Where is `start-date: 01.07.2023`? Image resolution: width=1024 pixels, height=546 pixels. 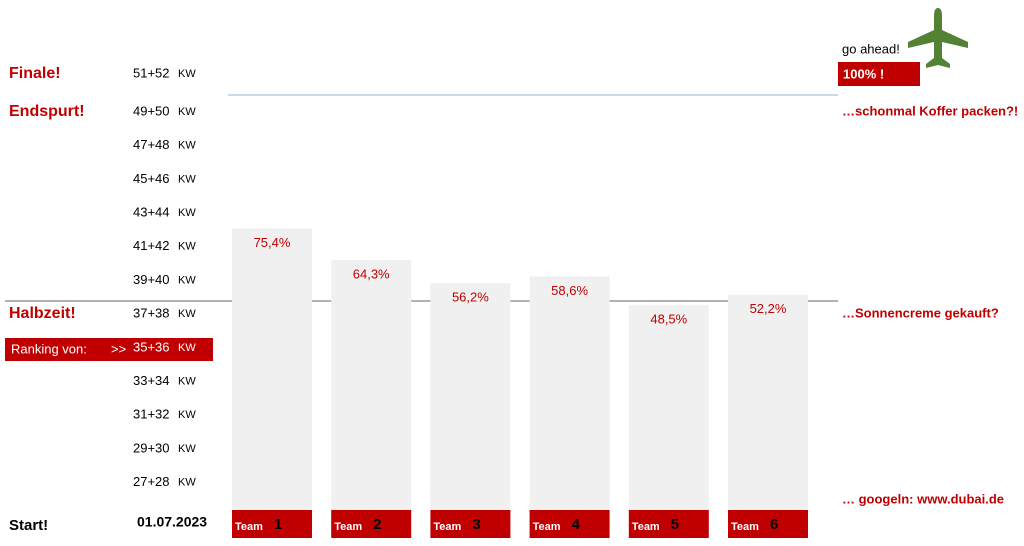
start-date: 01.07.2023 is located at coordinates (172, 522).